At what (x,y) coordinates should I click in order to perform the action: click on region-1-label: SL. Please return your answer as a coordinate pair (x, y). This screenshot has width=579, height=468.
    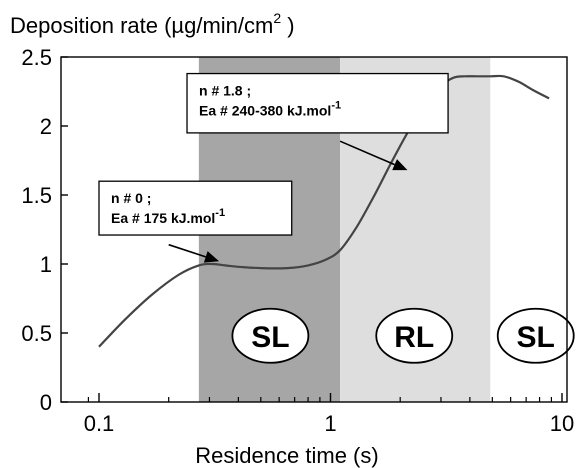
    Looking at the image, I should click on (270, 337).